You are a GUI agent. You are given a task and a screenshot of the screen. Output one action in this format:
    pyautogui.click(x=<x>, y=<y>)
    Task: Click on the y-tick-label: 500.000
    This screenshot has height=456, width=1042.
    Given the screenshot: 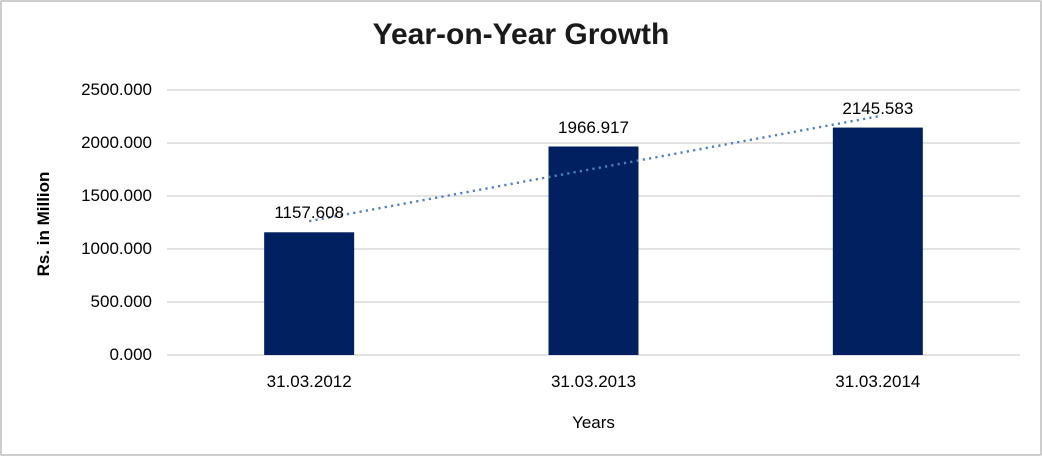 What is the action you would take?
    pyautogui.click(x=121, y=301)
    